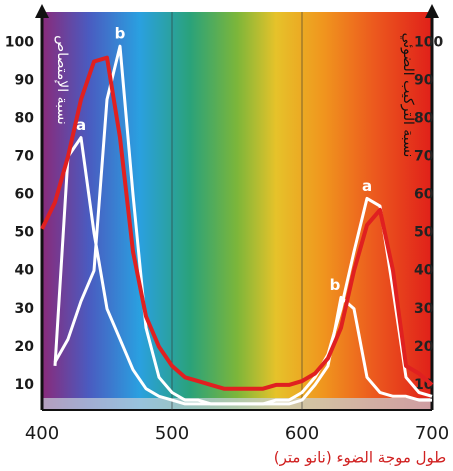  What do you see at coordinates (432, 433) in the screenshot?
I see `x-tick-label: 700` at bounding box center [432, 433].